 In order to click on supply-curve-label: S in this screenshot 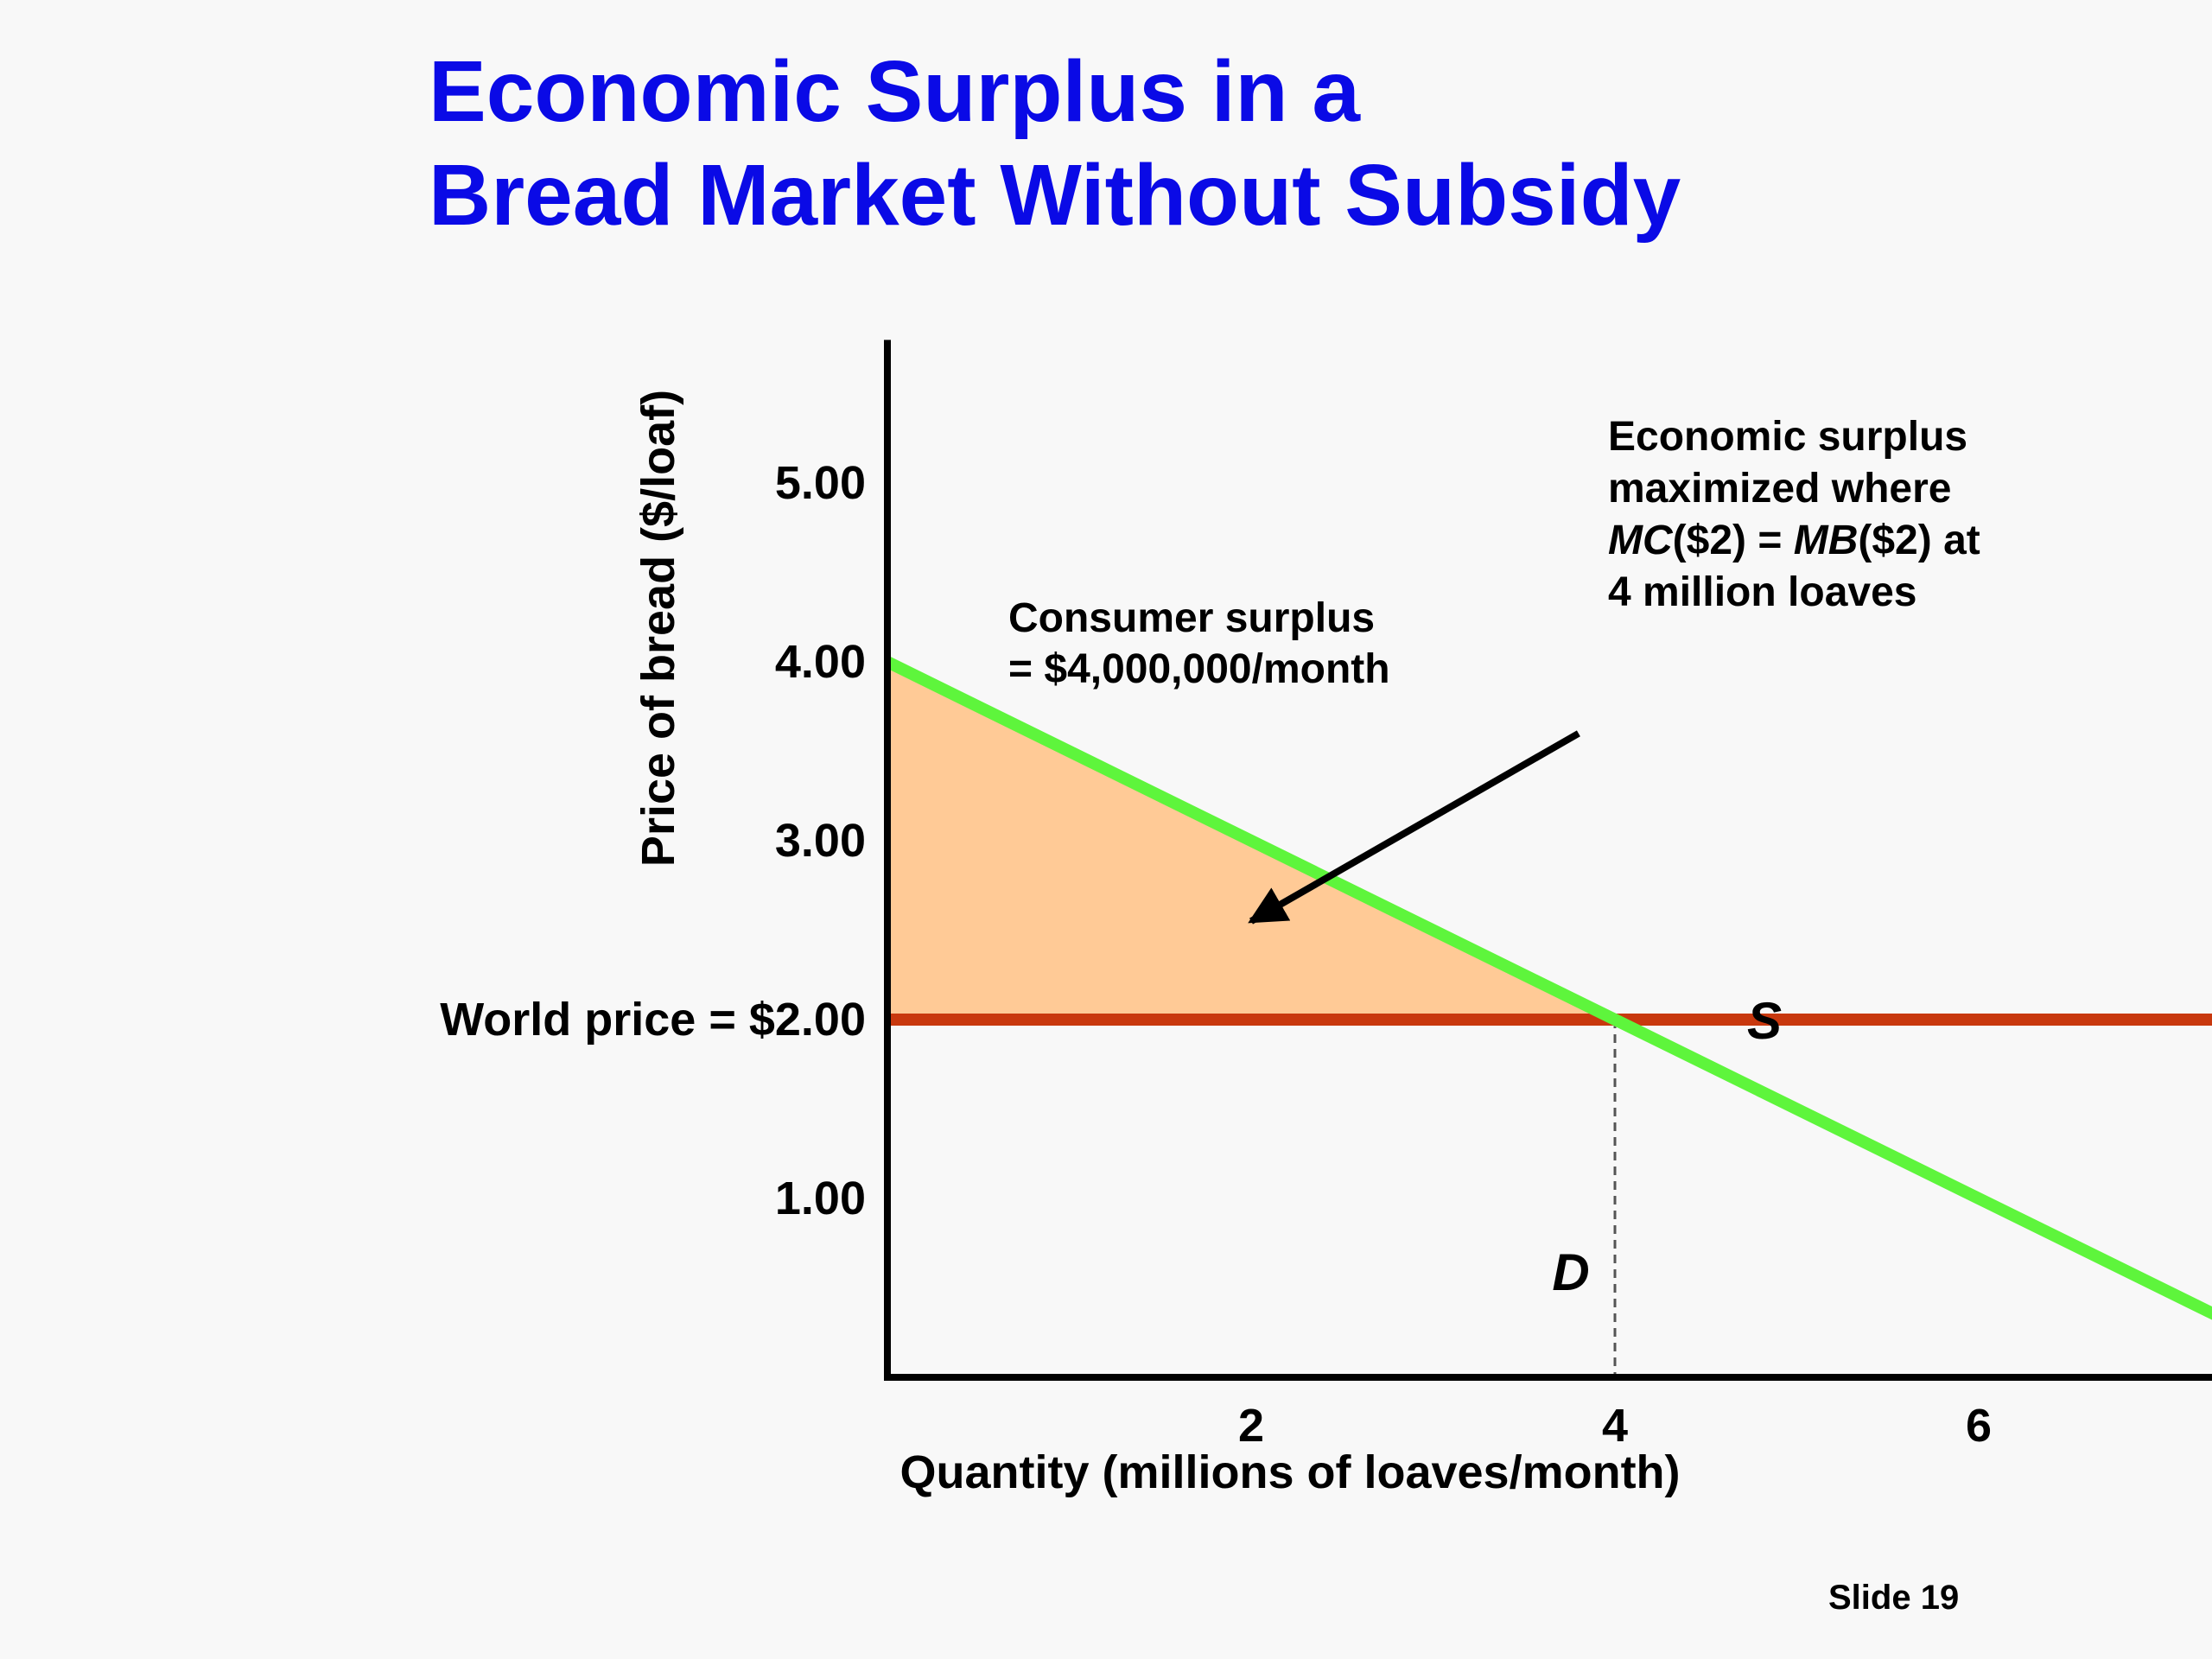, I will do `click(1764, 1021)`.